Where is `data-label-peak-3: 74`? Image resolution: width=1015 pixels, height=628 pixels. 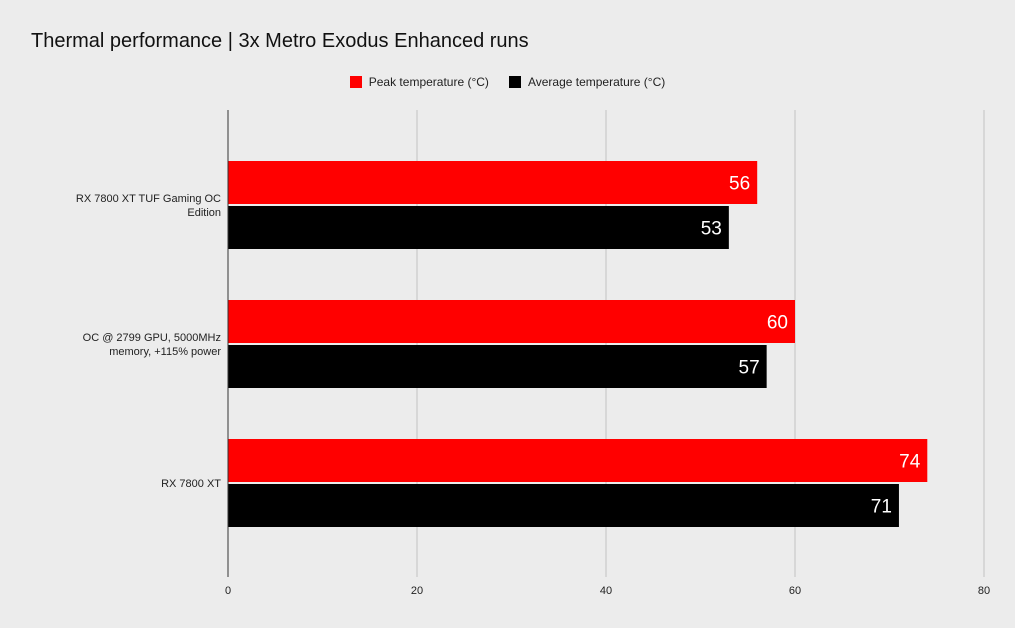
data-label-peak-3: 74 is located at coordinates (910, 462).